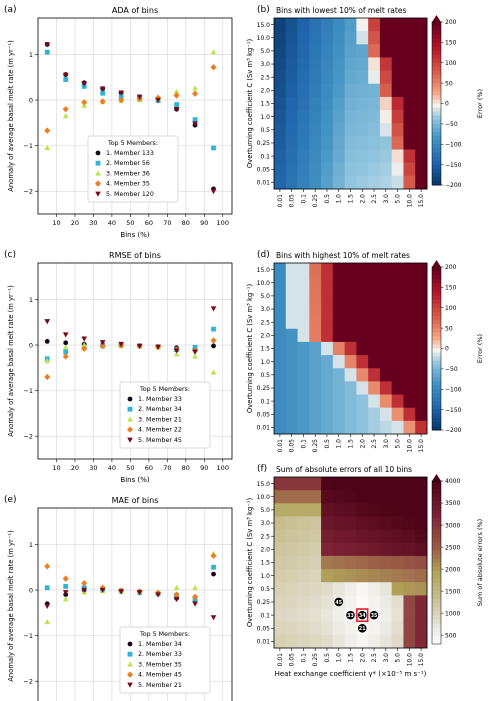 The height and width of the screenshot is (701, 500). I want to click on x-tick-label: 3.0, so click(386, 658).